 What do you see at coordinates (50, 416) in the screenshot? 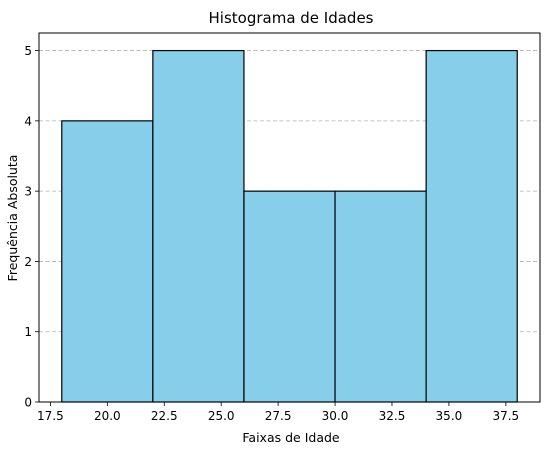
I see `x-tick-label: 17.5` at bounding box center [50, 416].